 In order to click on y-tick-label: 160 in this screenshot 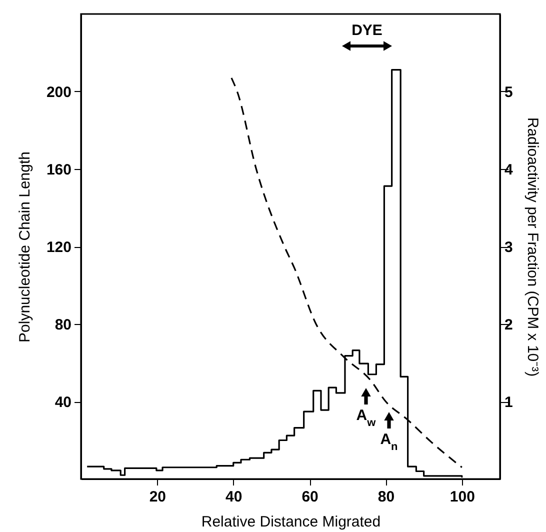, I will do `click(59, 170)`.